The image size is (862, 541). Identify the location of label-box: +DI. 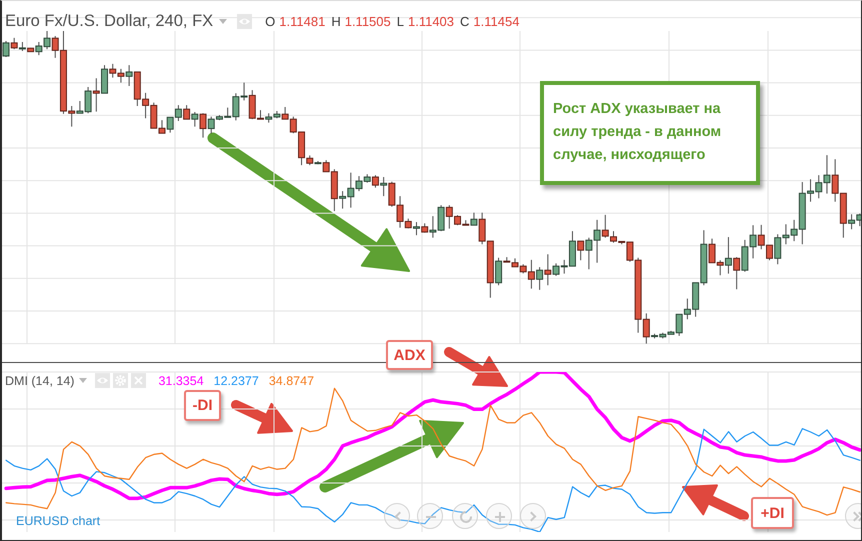
(772, 513).